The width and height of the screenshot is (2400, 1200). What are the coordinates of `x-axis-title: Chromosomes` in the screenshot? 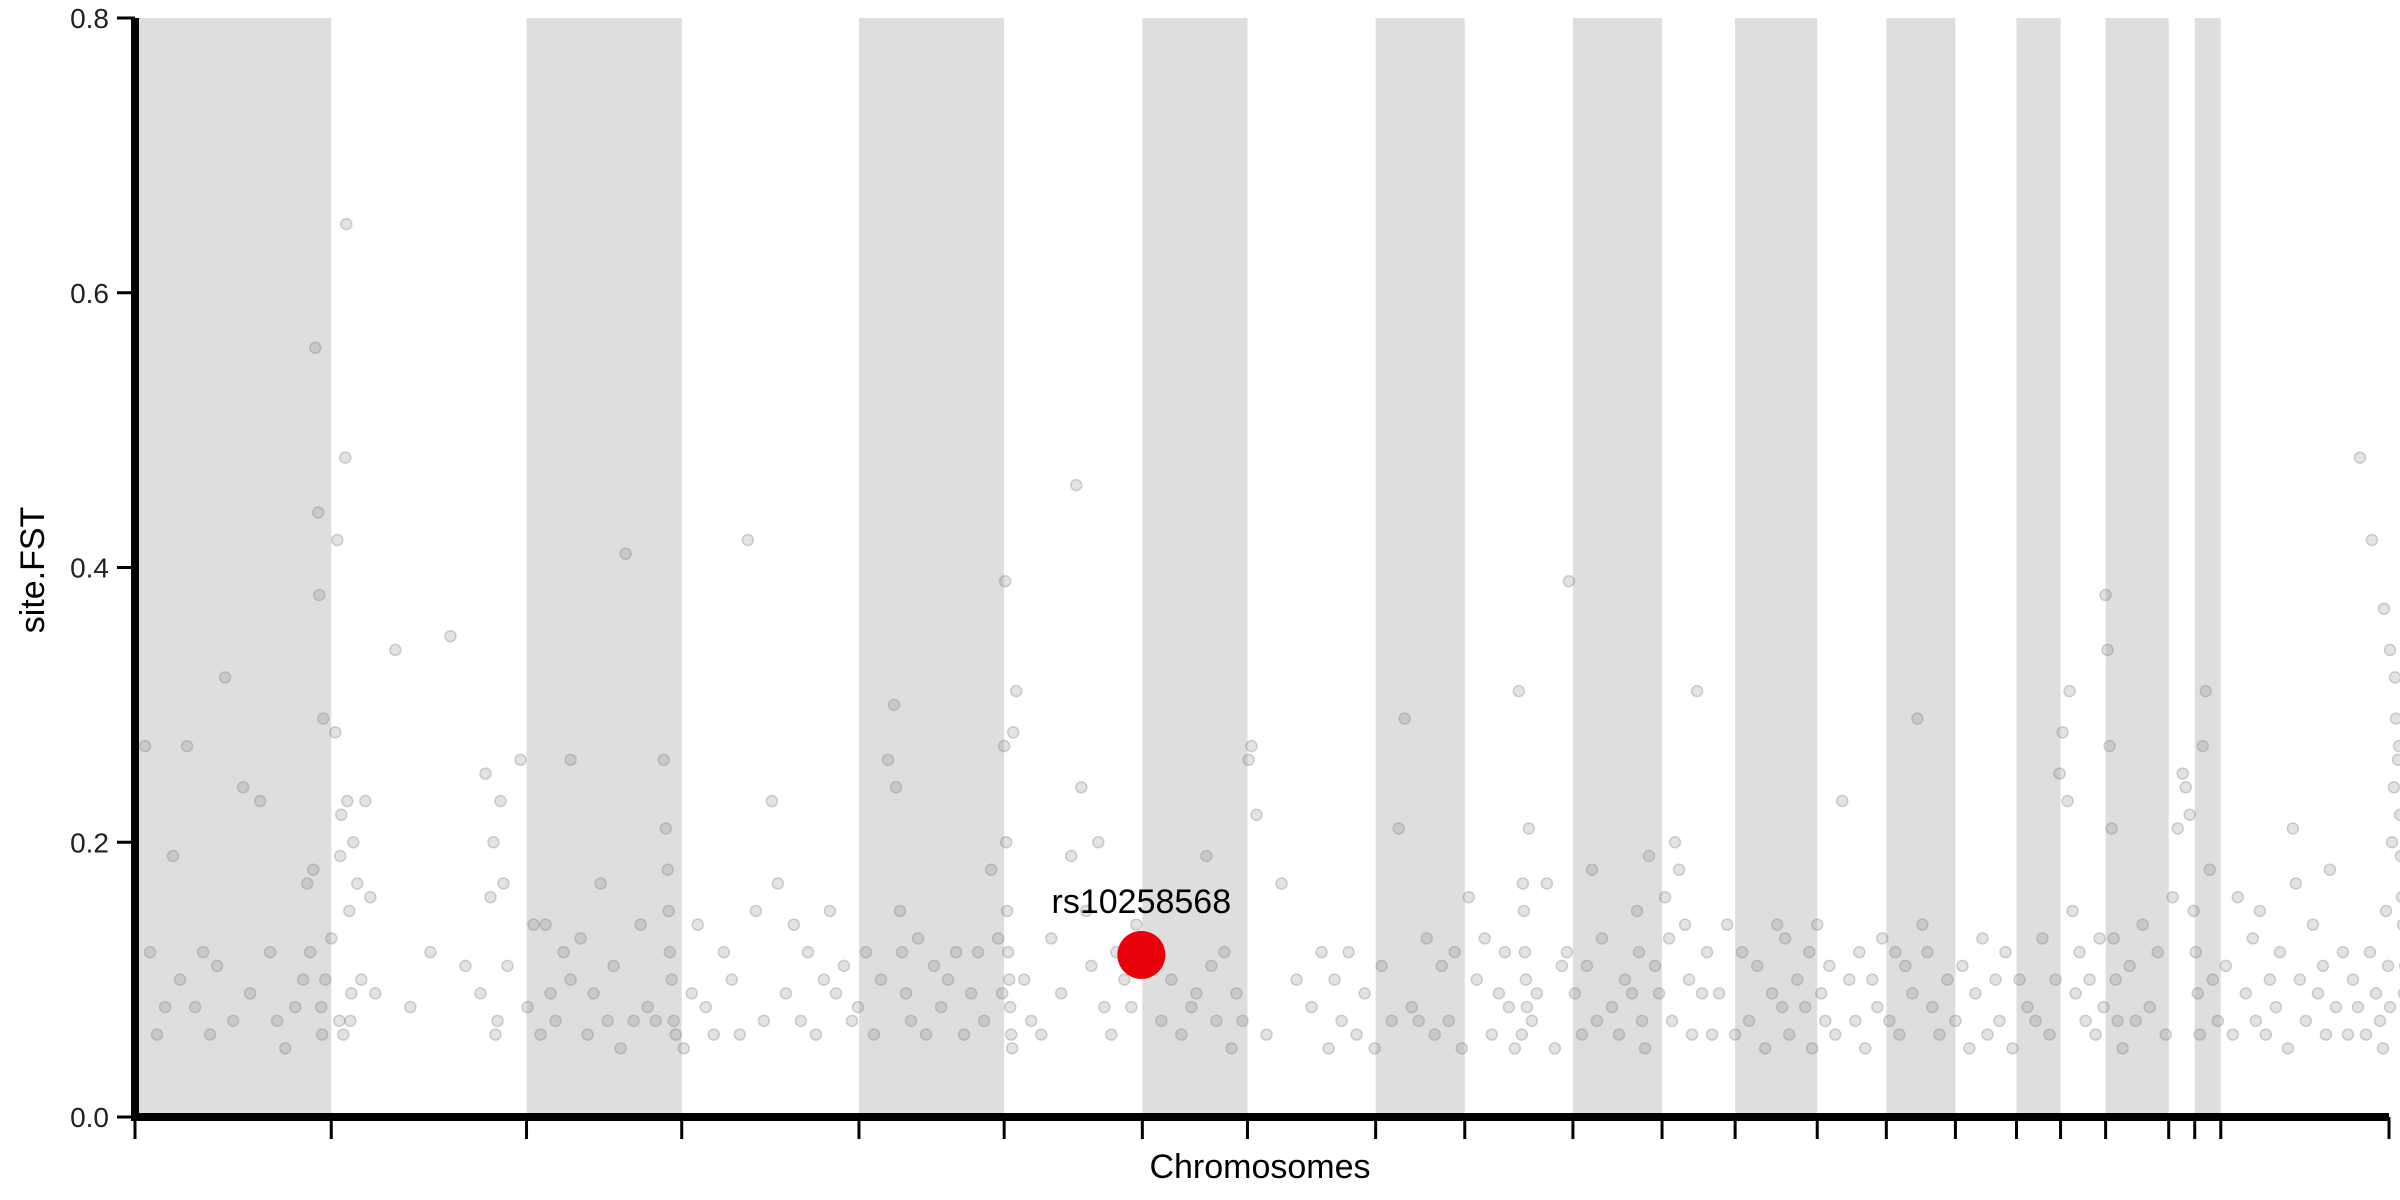 It's located at (1259, 1167).